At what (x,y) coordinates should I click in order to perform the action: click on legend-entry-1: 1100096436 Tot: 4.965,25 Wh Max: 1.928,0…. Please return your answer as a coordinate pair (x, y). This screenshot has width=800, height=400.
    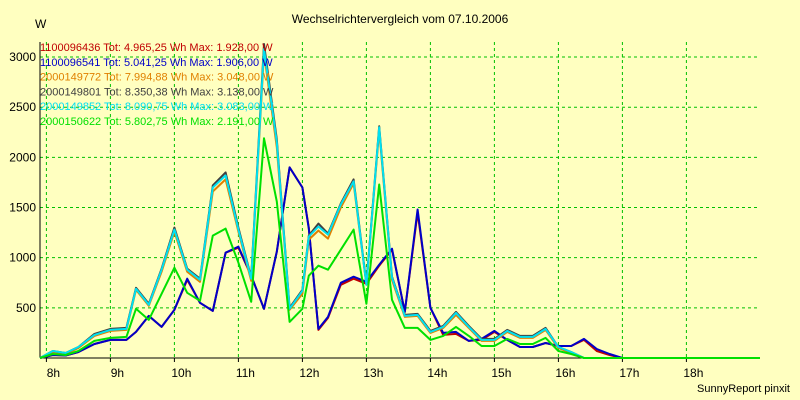
    Looking at the image, I should click on (156, 48).